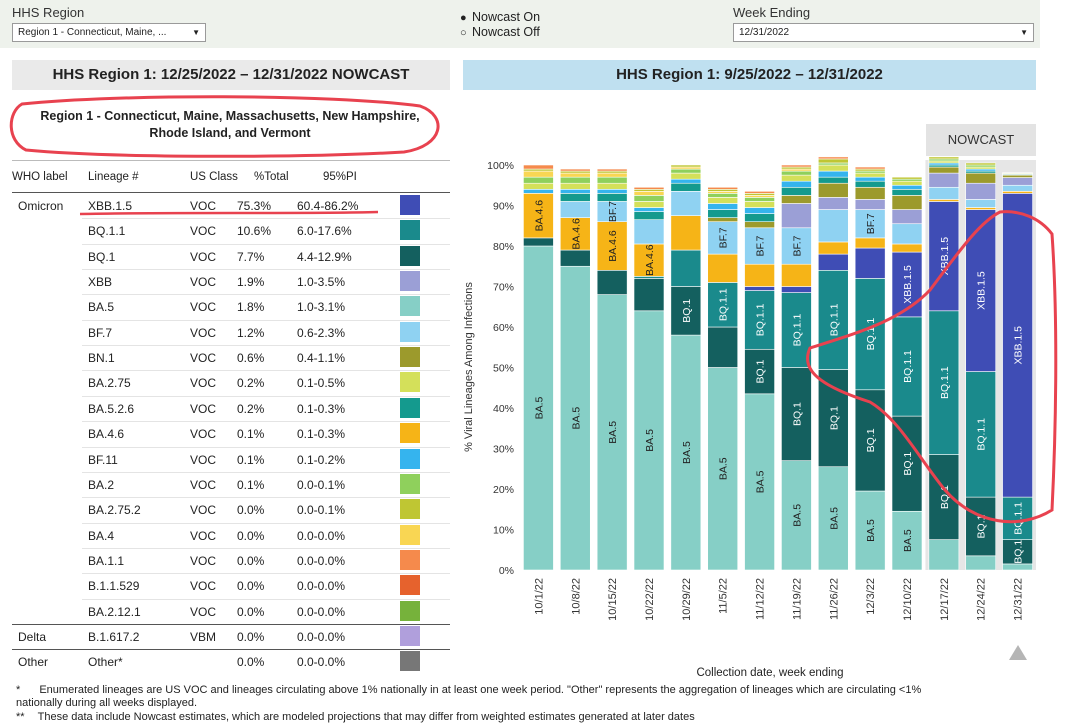 Image resolution: width=1072 pixels, height=725 pixels. What do you see at coordinates (106, 434) in the screenshot?
I see `cell-lineage: BA.4.6` at bounding box center [106, 434].